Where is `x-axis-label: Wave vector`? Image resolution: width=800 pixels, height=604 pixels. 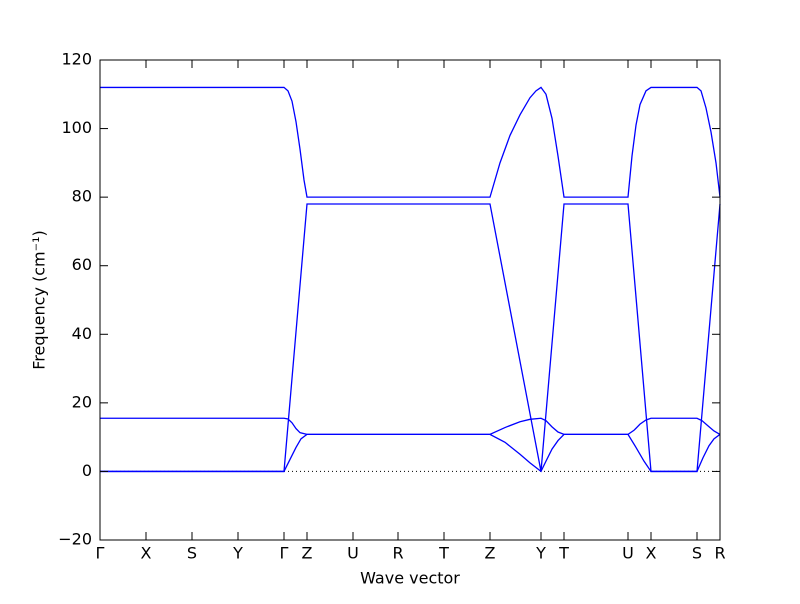
x-axis-label: Wave vector is located at coordinates (410, 578).